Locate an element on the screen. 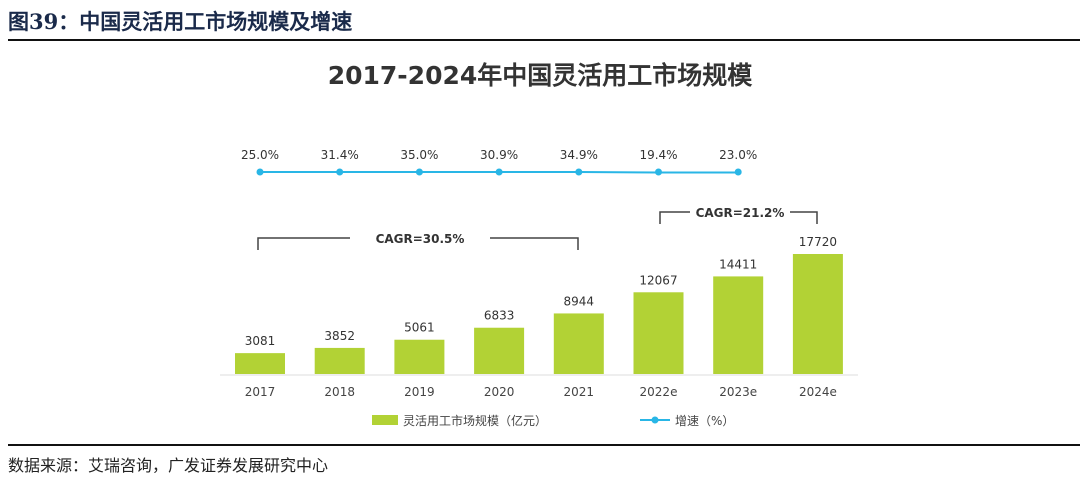 This screenshot has height=483, width=1080. chart-title: 2017-2024年中国灵活用工市场规模 is located at coordinates (541, 75).